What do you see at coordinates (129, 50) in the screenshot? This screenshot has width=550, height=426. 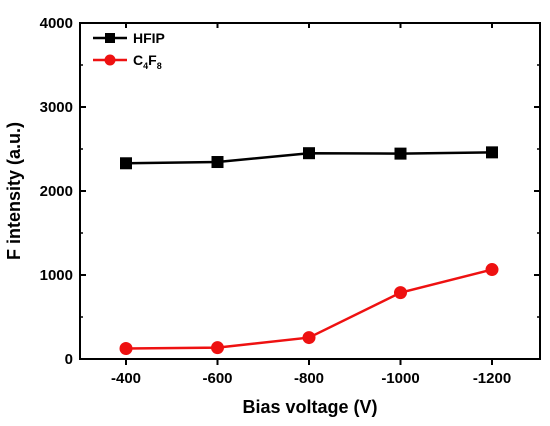 I see `legend: HFIP C4F8` at bounding box center [129, 50].